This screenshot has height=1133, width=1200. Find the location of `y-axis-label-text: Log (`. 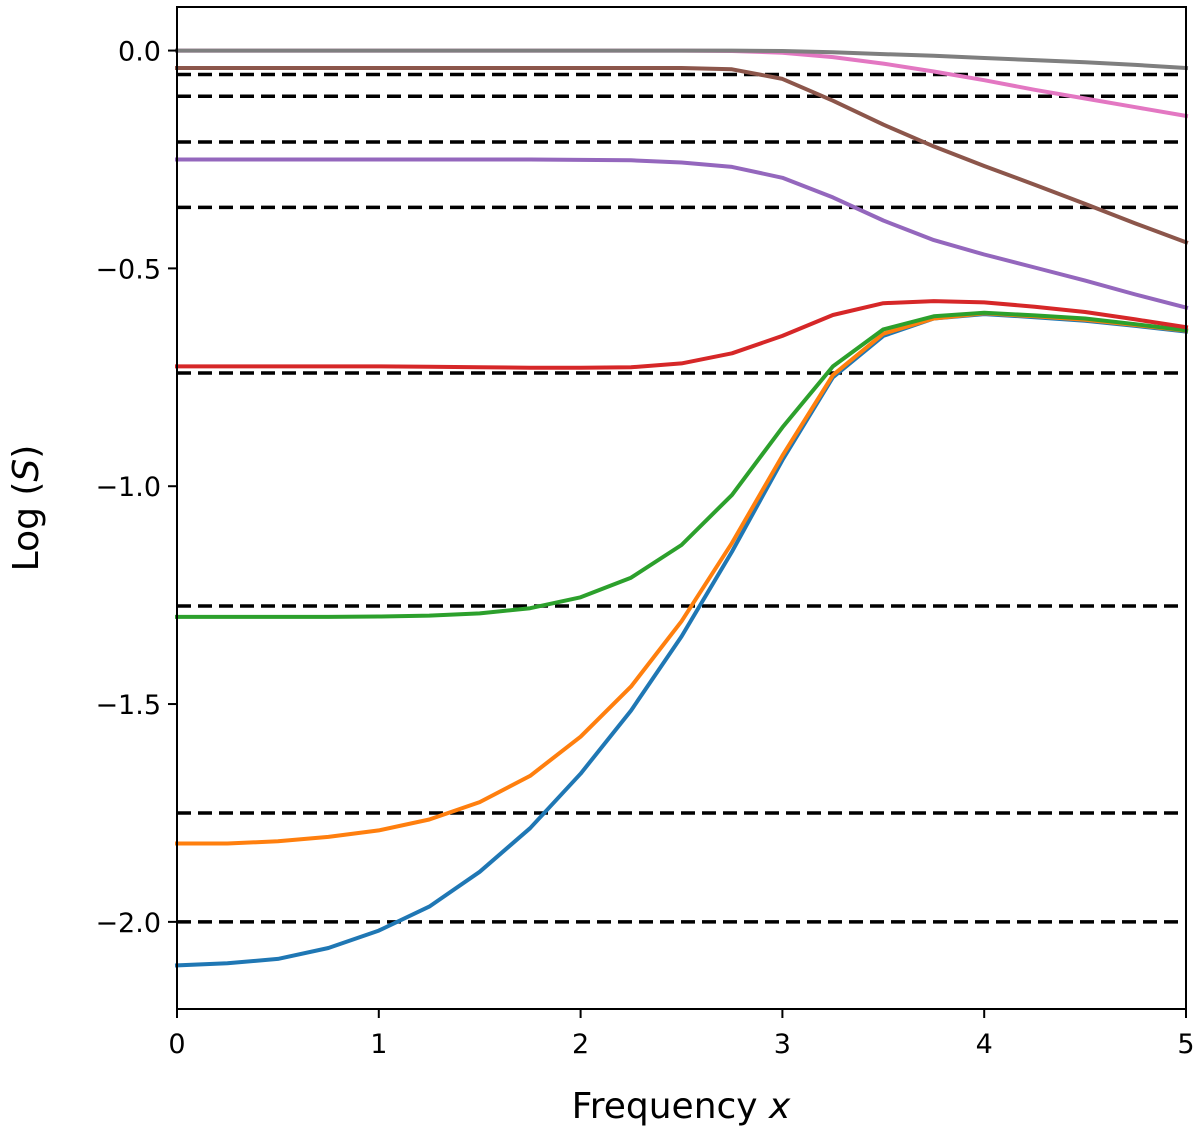

y-axis-label-text: Log ( is located at coordinates (26, 527).